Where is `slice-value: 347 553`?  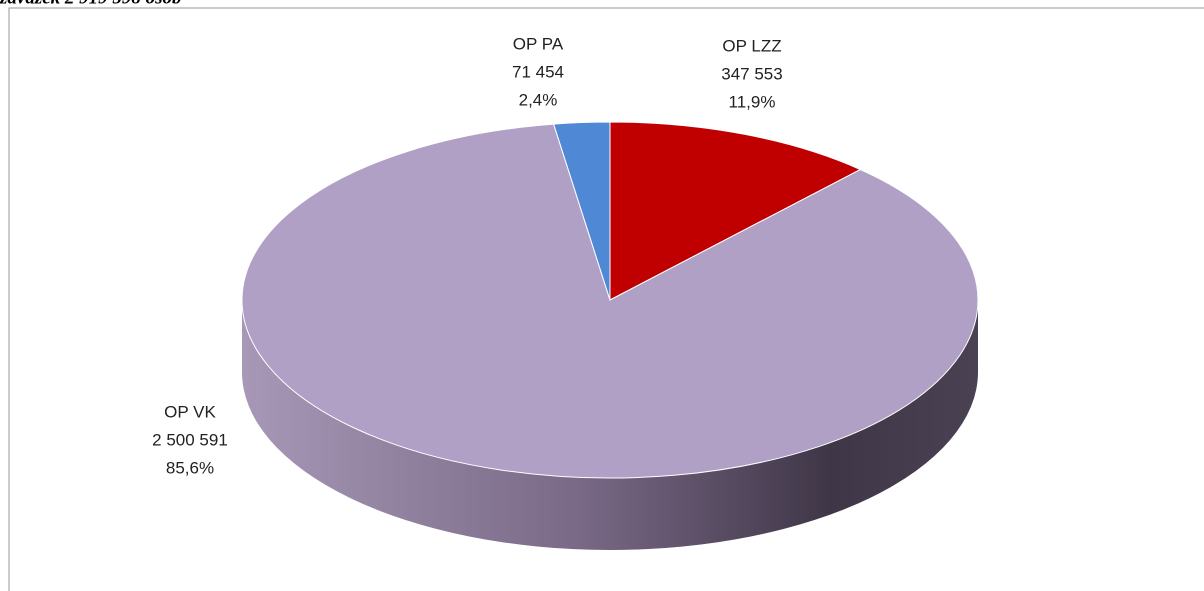 slice-value: 347 553 is located at coordinates (751, 73).